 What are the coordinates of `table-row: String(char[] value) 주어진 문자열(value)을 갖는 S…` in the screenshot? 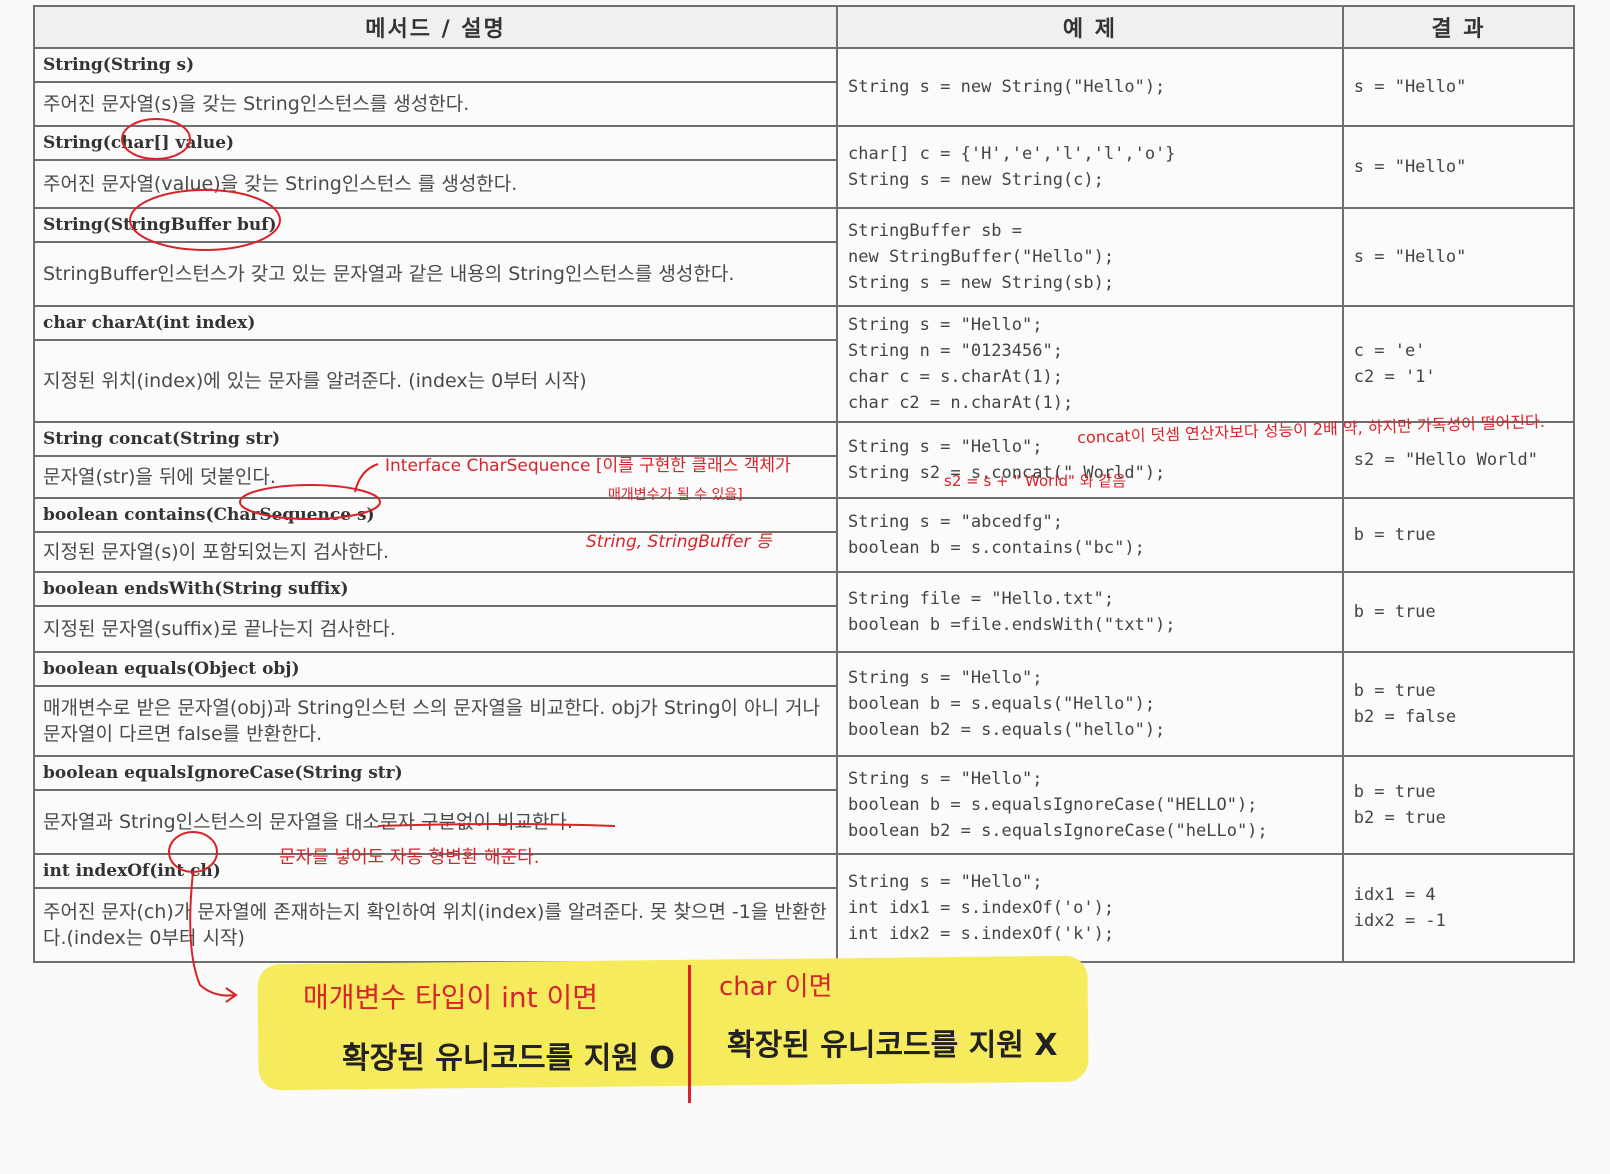 It's located at (804, 167).